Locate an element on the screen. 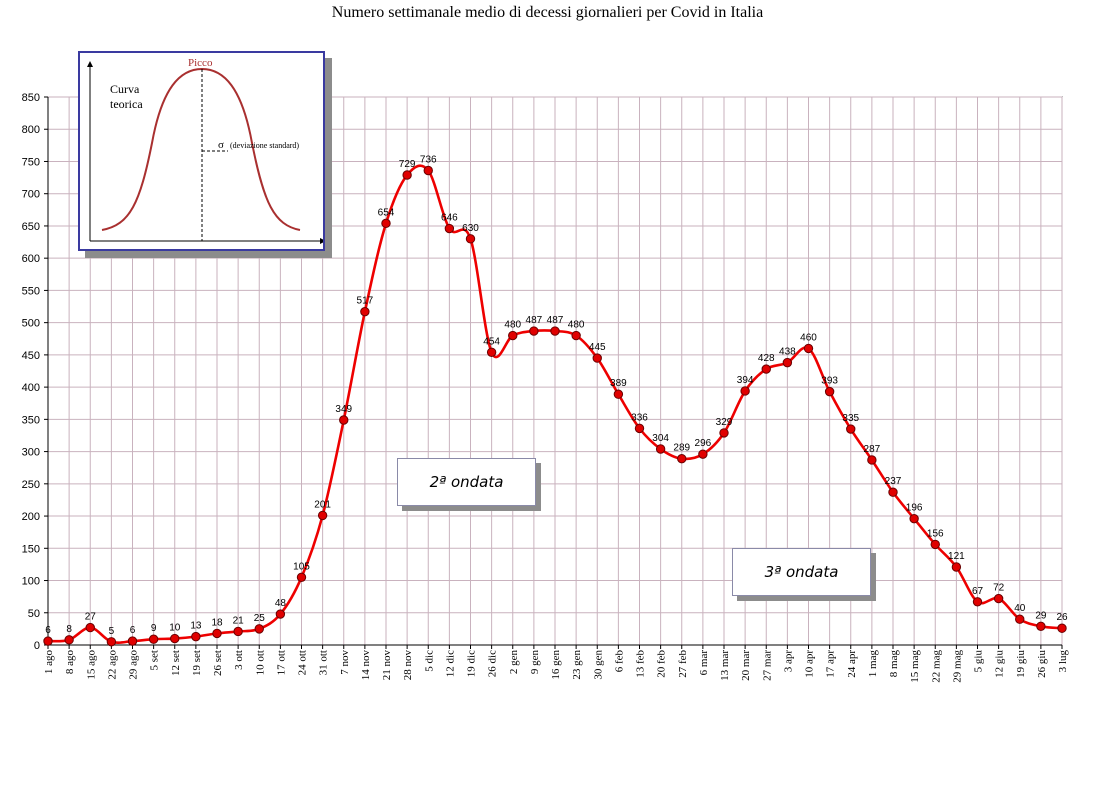 This screenshot has height=805, width=1095. wave3-annotation: 3ª ondata is located at coordinates (801, 572).